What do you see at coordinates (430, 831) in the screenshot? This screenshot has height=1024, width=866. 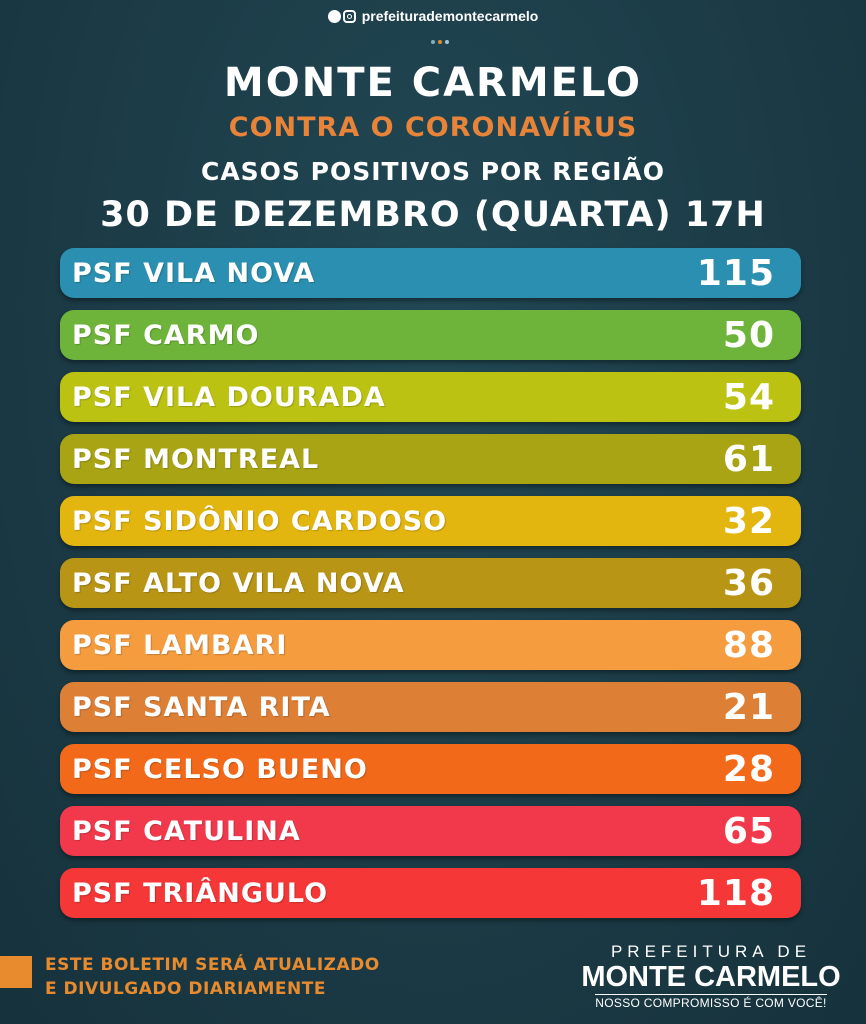 I see `region-row: PSF CATULINA 65` at bounding box center [430, 831].